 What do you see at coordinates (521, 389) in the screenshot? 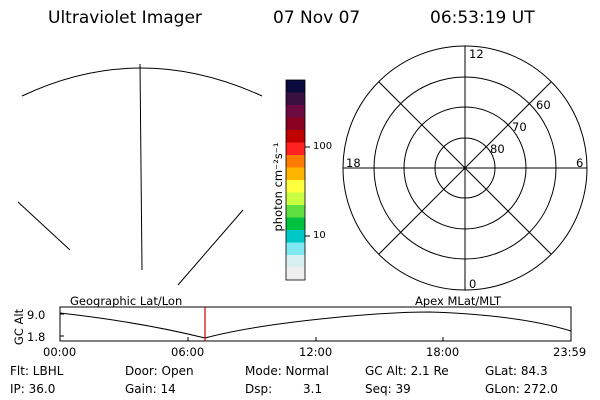
I see `info-glon: GLon: 272.0` at bounding box center [521, 389].